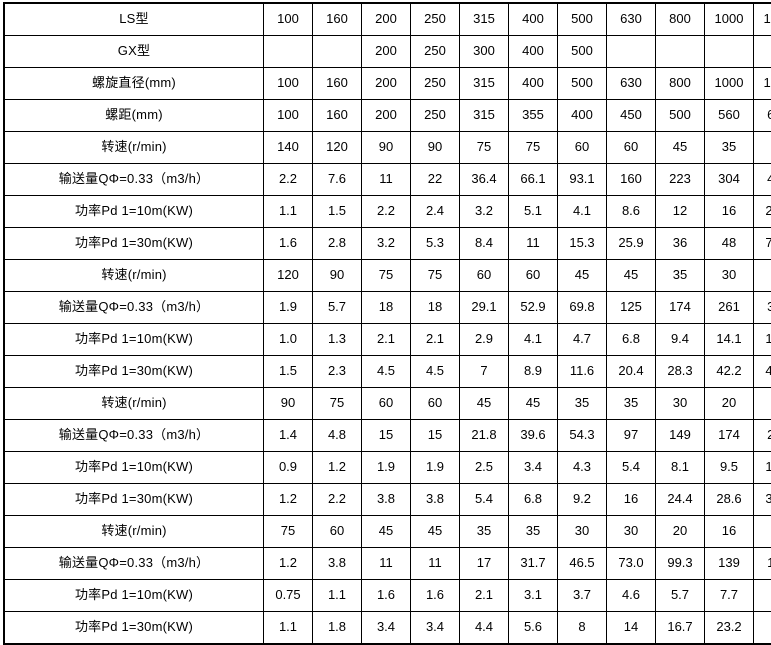 Image resolution: width=771 pixels, height=645 pixels. Describe the element at coordinates (582, 500) in the screenshot. I see `data-cell: 9.2` at that location.